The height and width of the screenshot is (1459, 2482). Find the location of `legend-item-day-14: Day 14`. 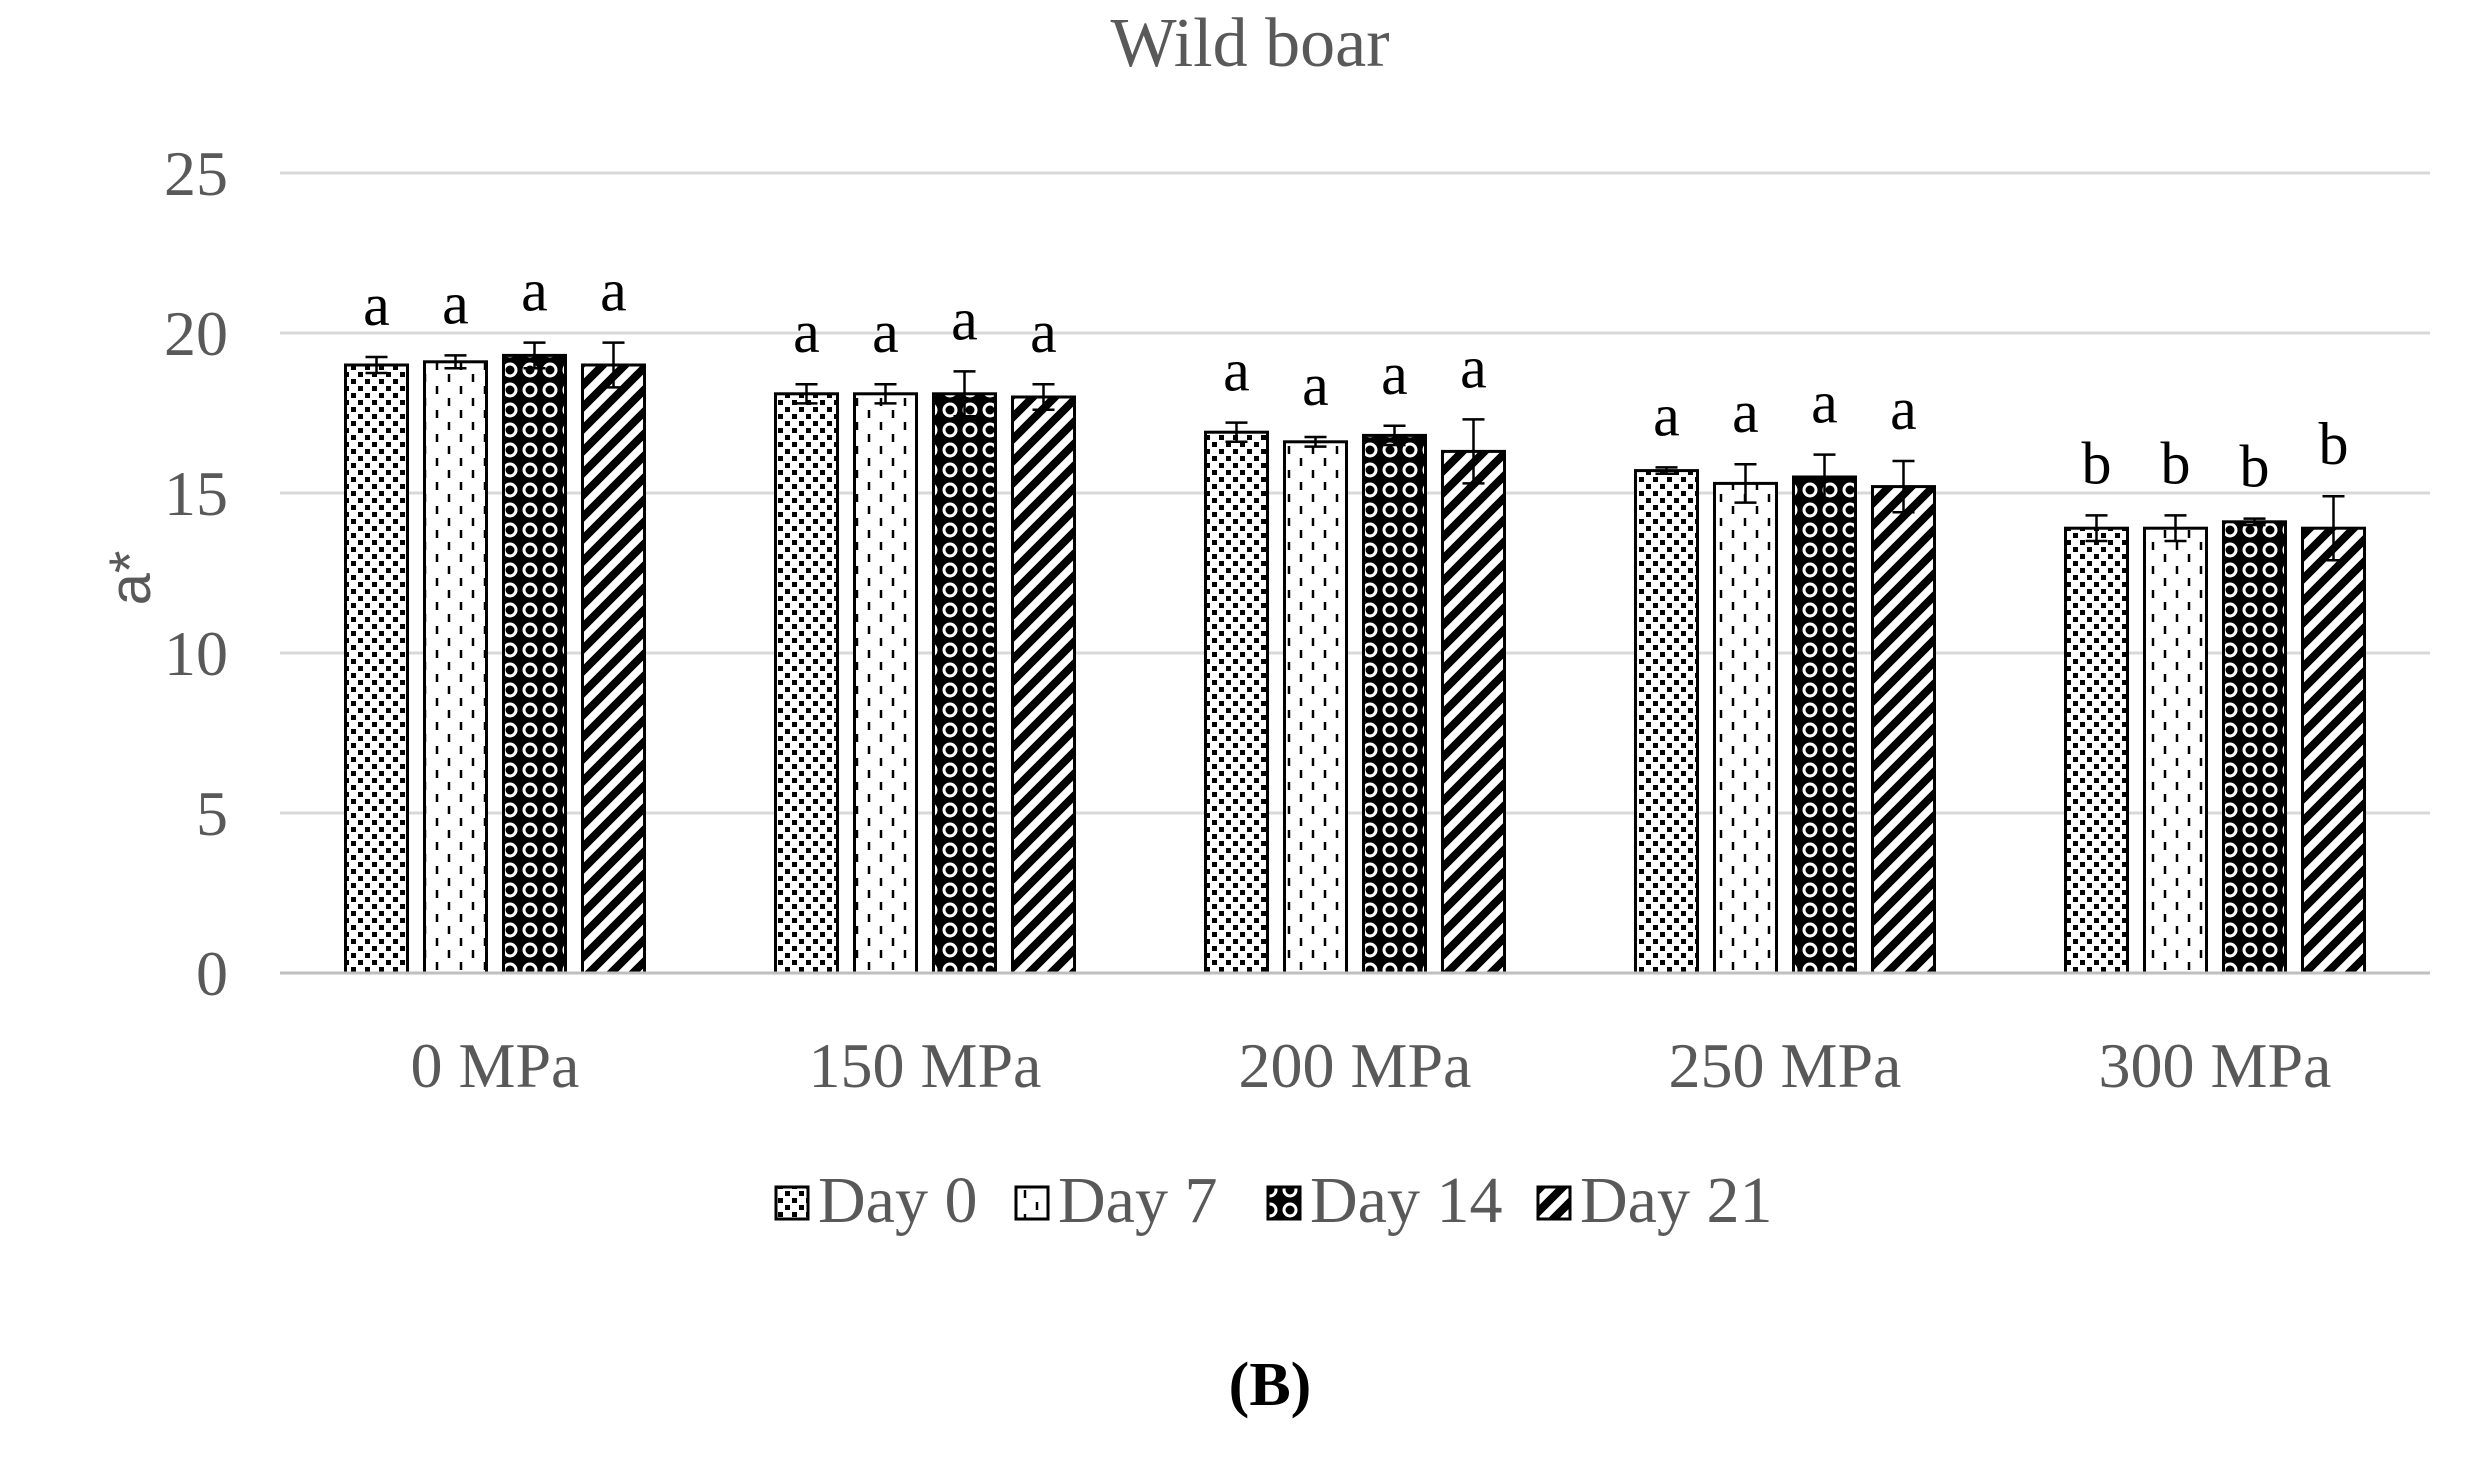

legend-item-day-14: Day 14 is located at coordinates (1384, 1200).